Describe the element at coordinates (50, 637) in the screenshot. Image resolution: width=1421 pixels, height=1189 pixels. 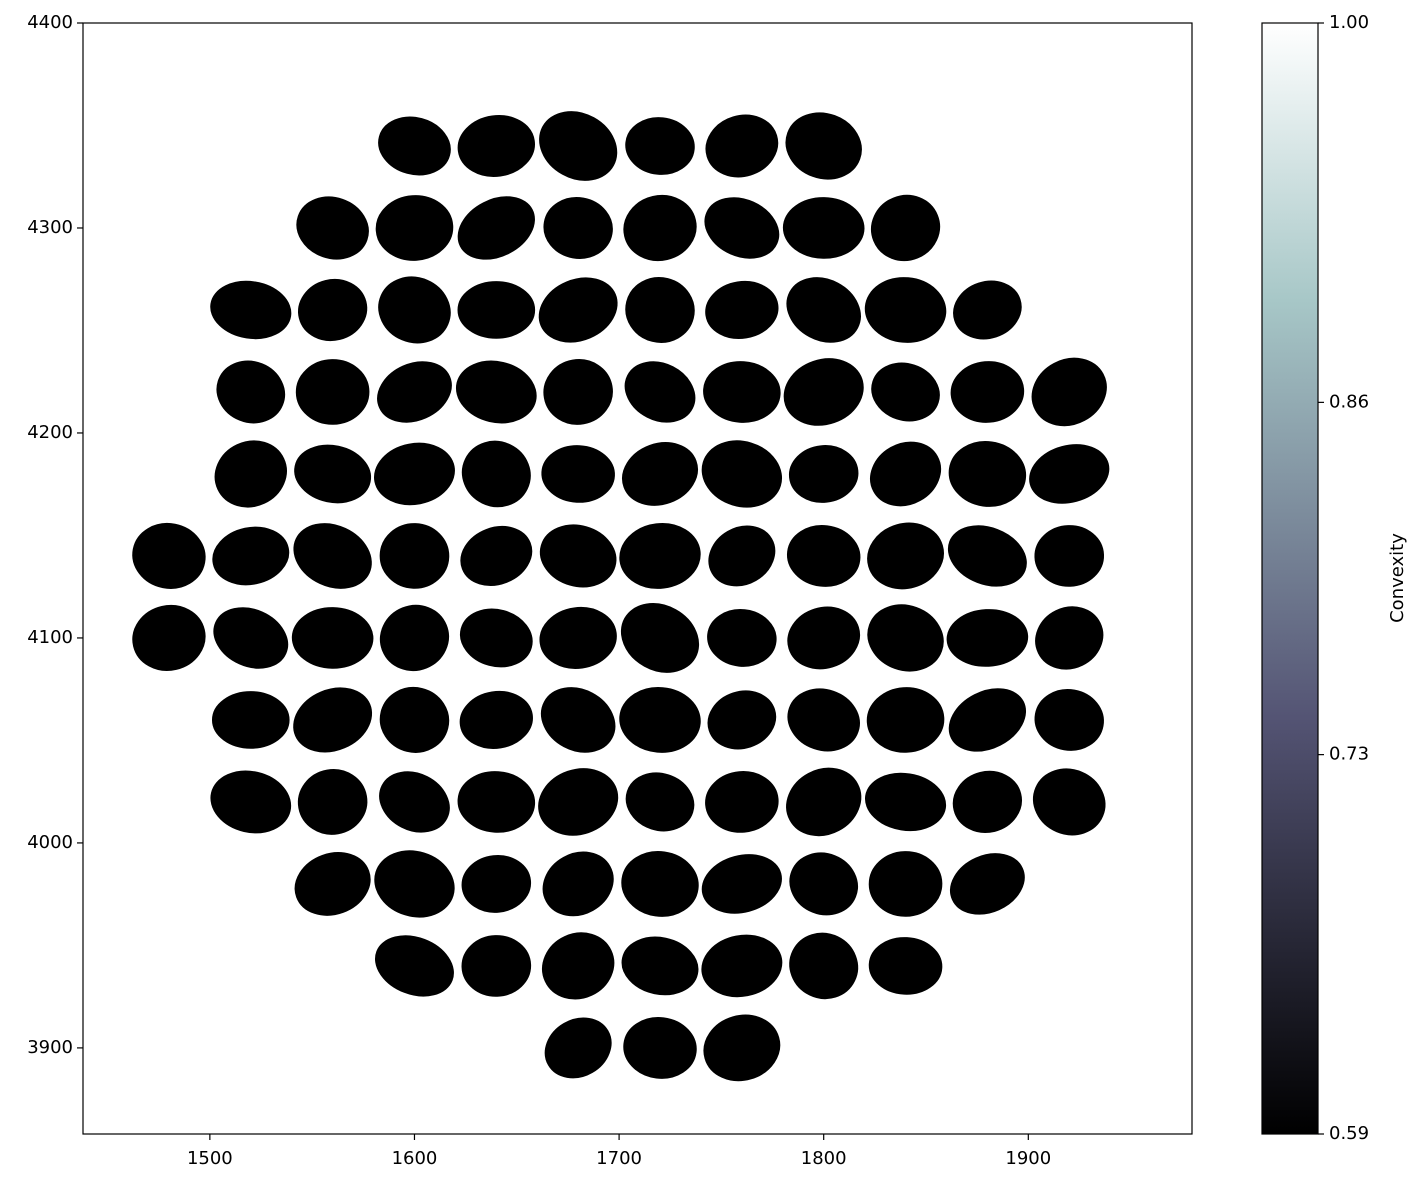
I see `y-tick-label: 4100` at that location.